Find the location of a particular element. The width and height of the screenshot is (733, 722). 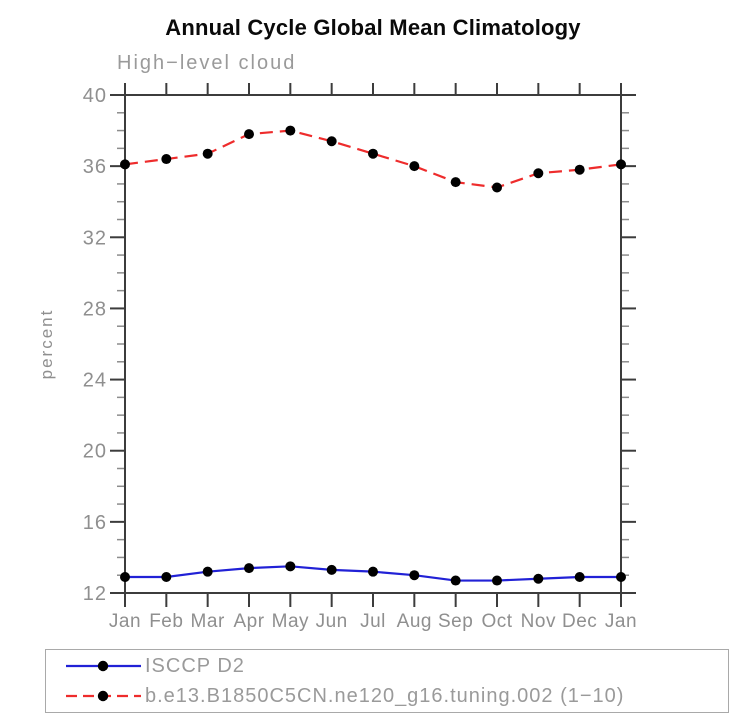

chart-title: Annual Cycle Global Mean Climatology is located at coordinates (373, 27).